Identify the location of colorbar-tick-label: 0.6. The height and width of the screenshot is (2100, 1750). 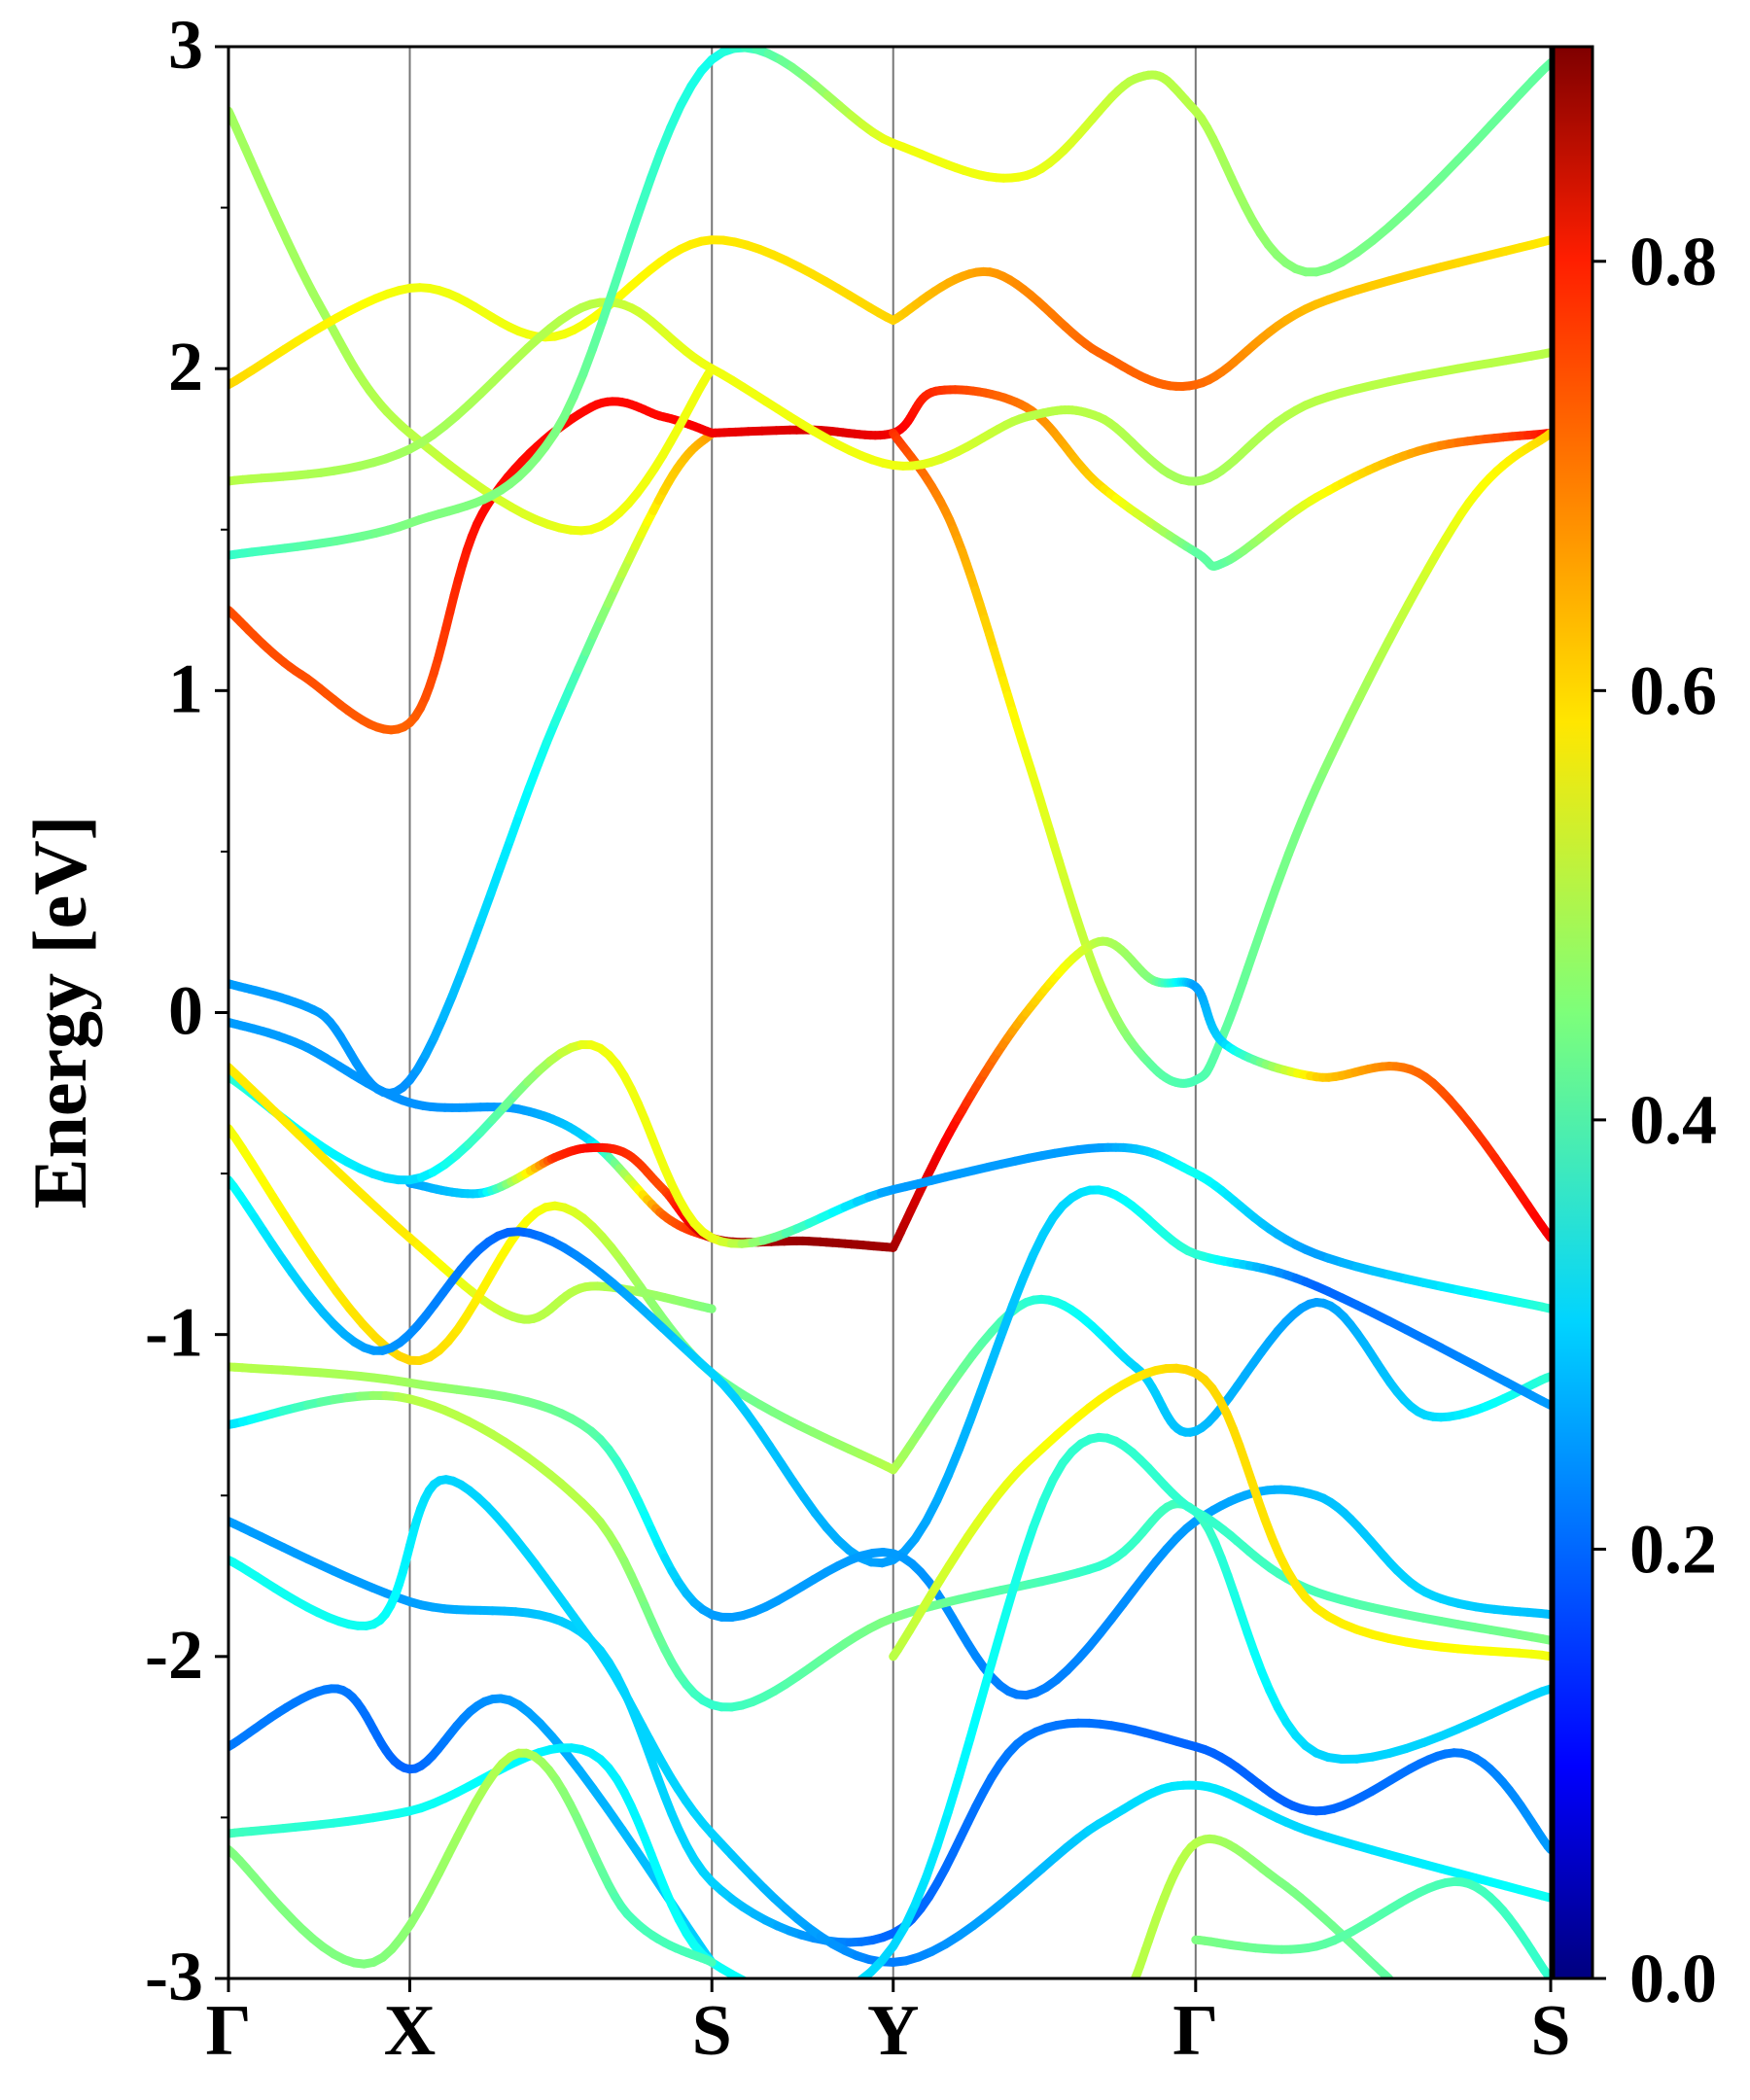
(1673, 690).